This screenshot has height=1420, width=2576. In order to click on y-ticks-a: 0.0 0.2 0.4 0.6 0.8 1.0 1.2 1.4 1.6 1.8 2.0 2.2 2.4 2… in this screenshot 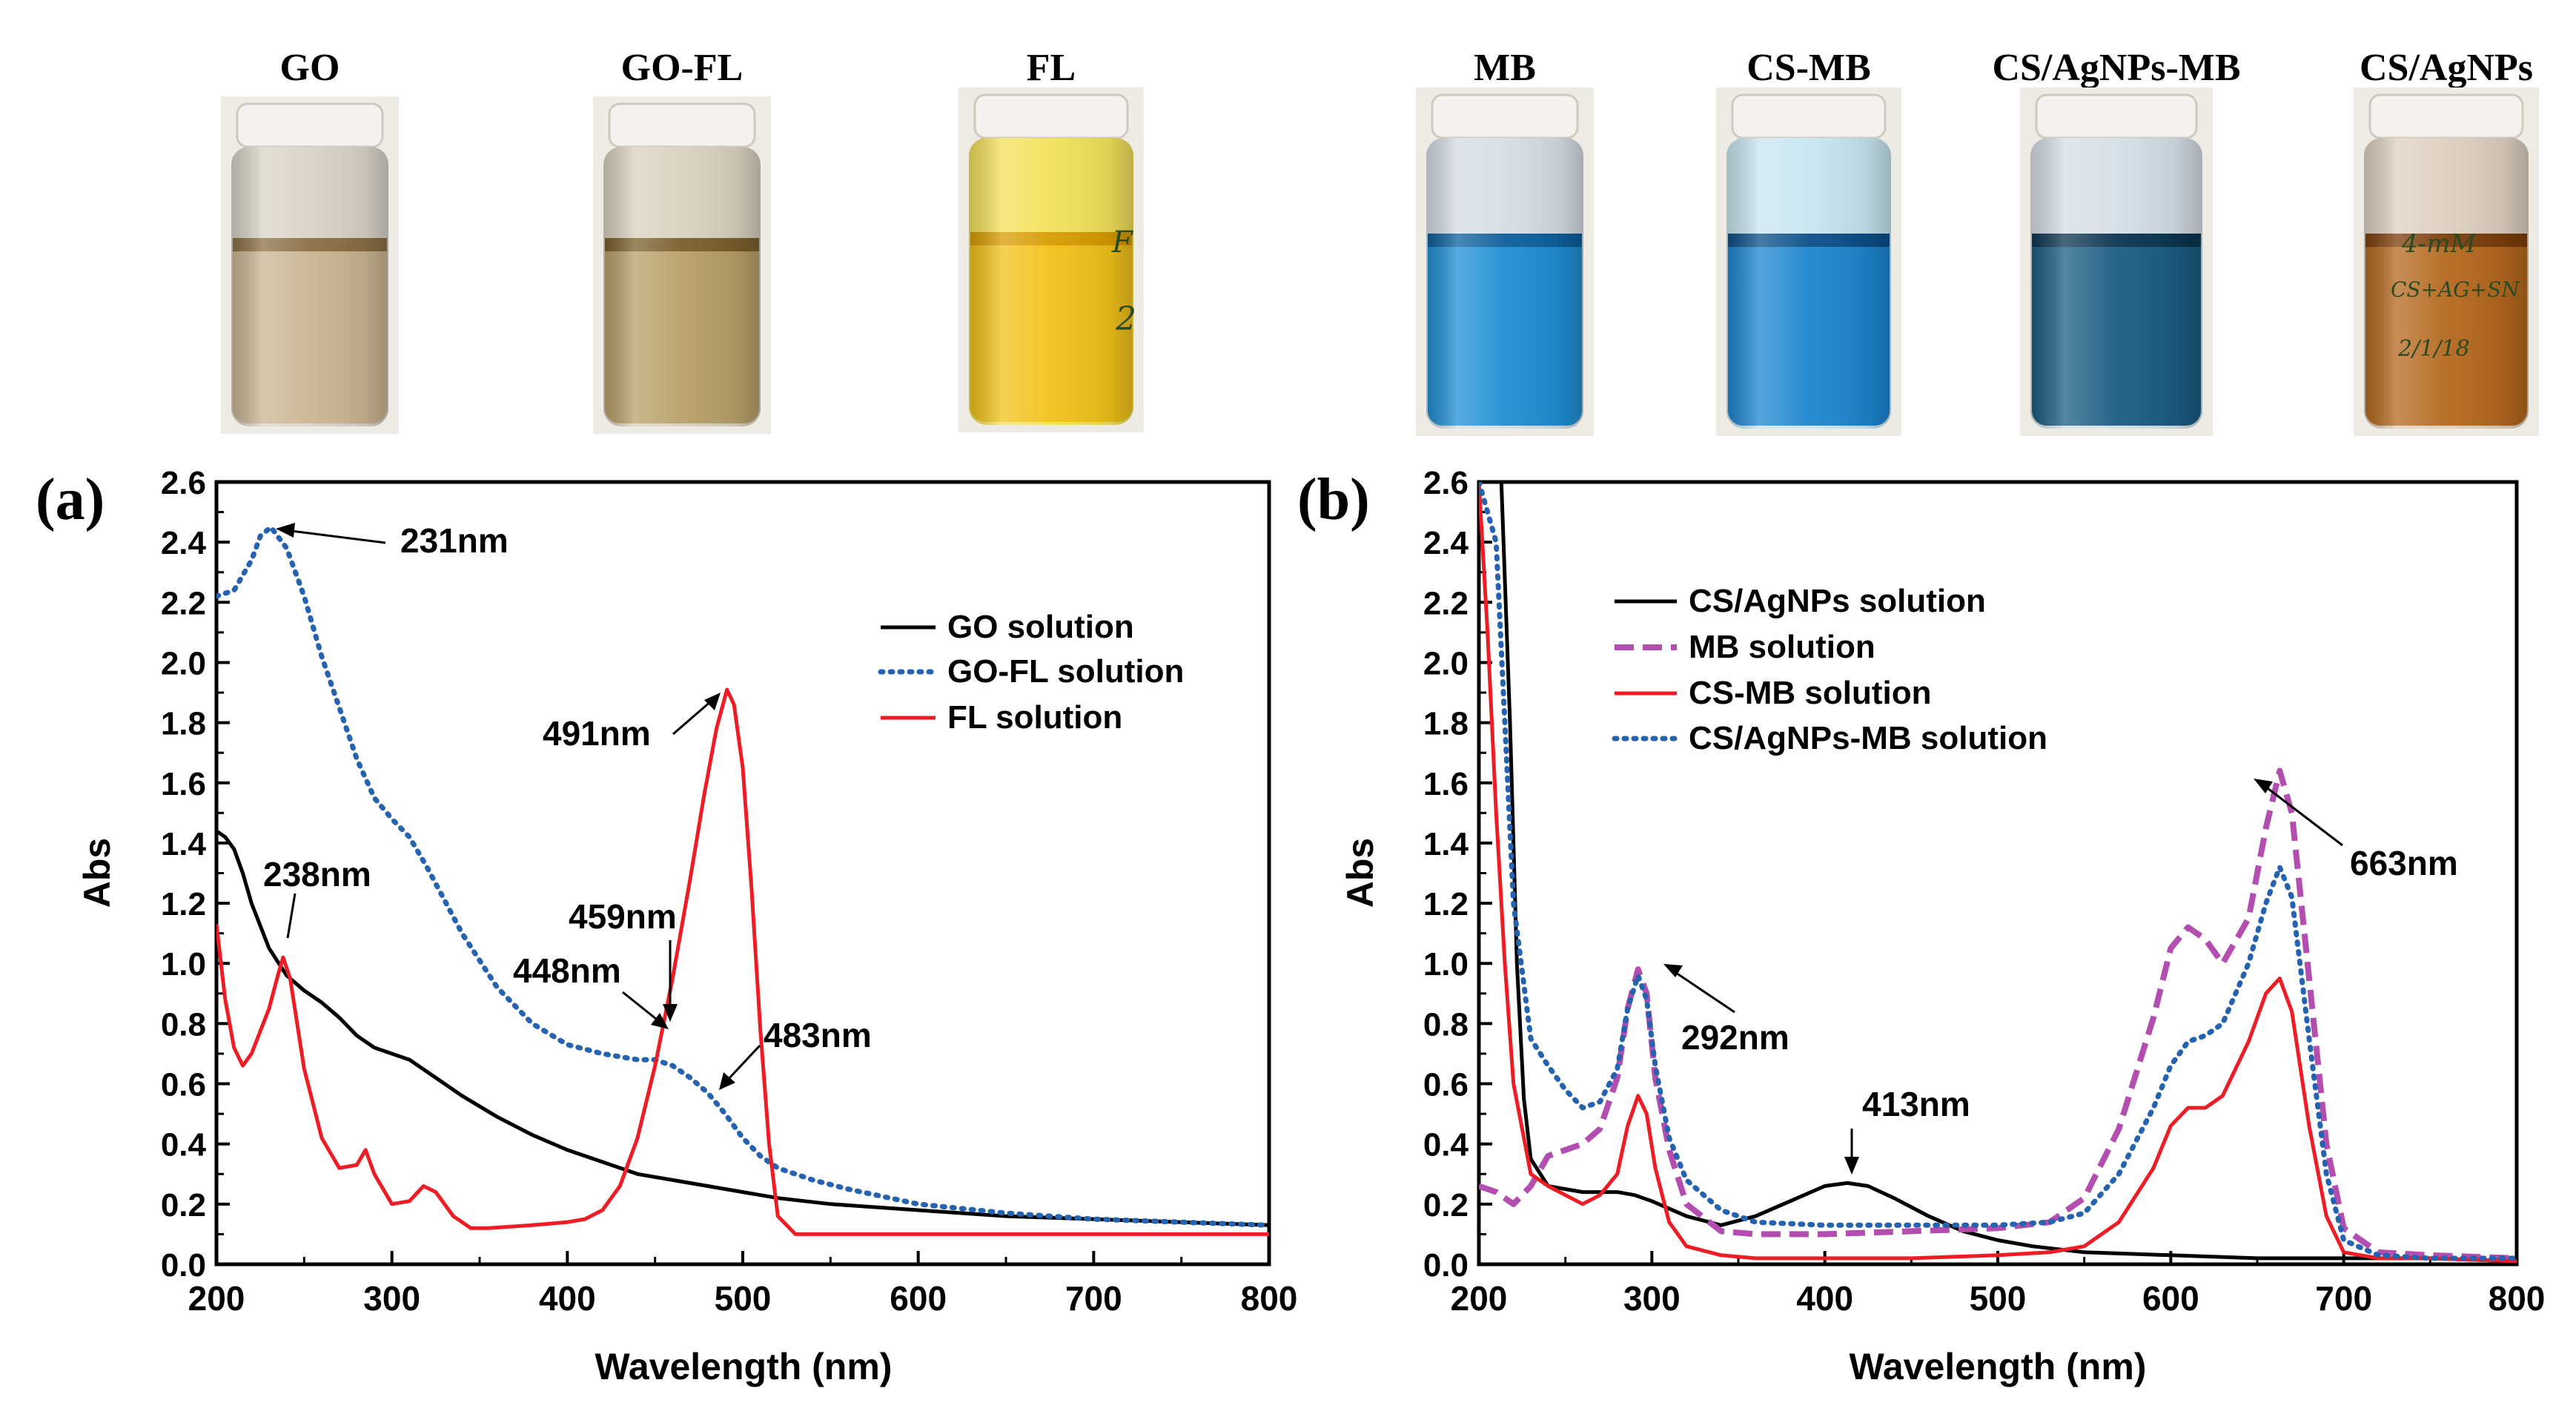, I will do `click(196, 875)`.